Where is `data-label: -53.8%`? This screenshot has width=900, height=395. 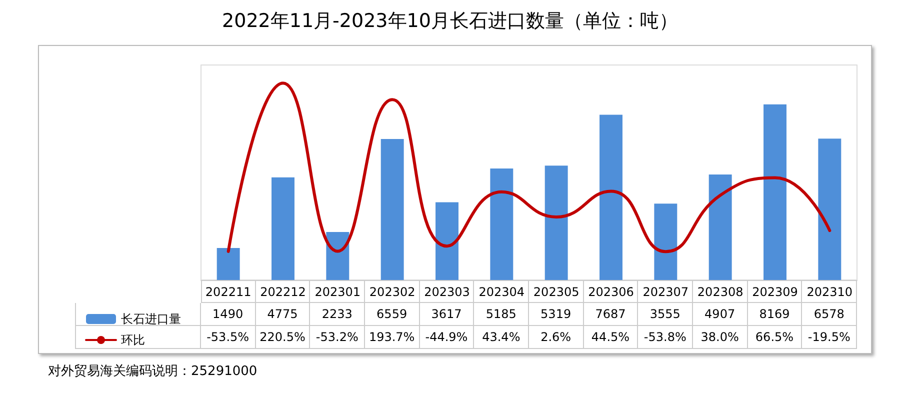
data-label: -53.8% is located at coordinates (665, 337).